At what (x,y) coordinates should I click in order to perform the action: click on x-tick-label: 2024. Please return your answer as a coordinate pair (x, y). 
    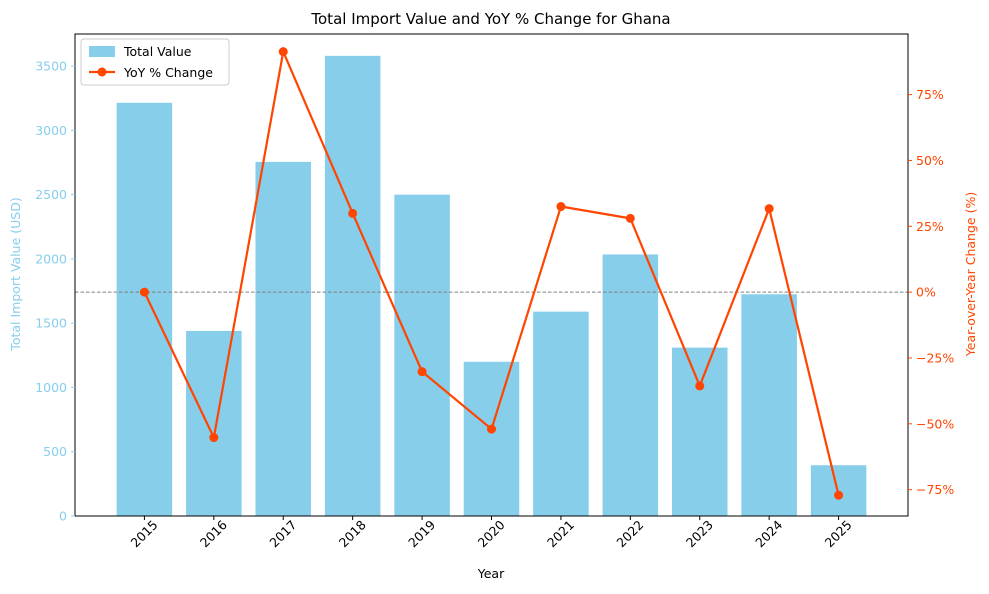
    Looking at the image, I should click on (768, 533).